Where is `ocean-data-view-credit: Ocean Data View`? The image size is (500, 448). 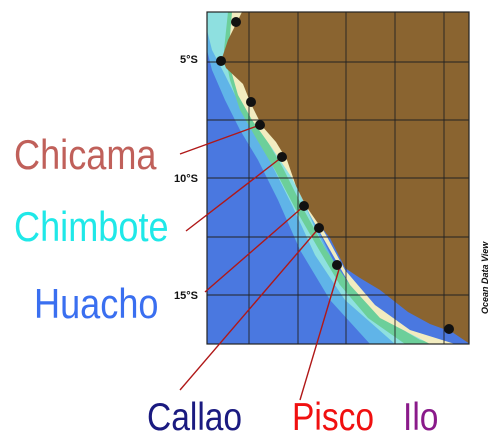 ocean-data-view-credit: Ocean Data View is located at coordinates (485, 277).